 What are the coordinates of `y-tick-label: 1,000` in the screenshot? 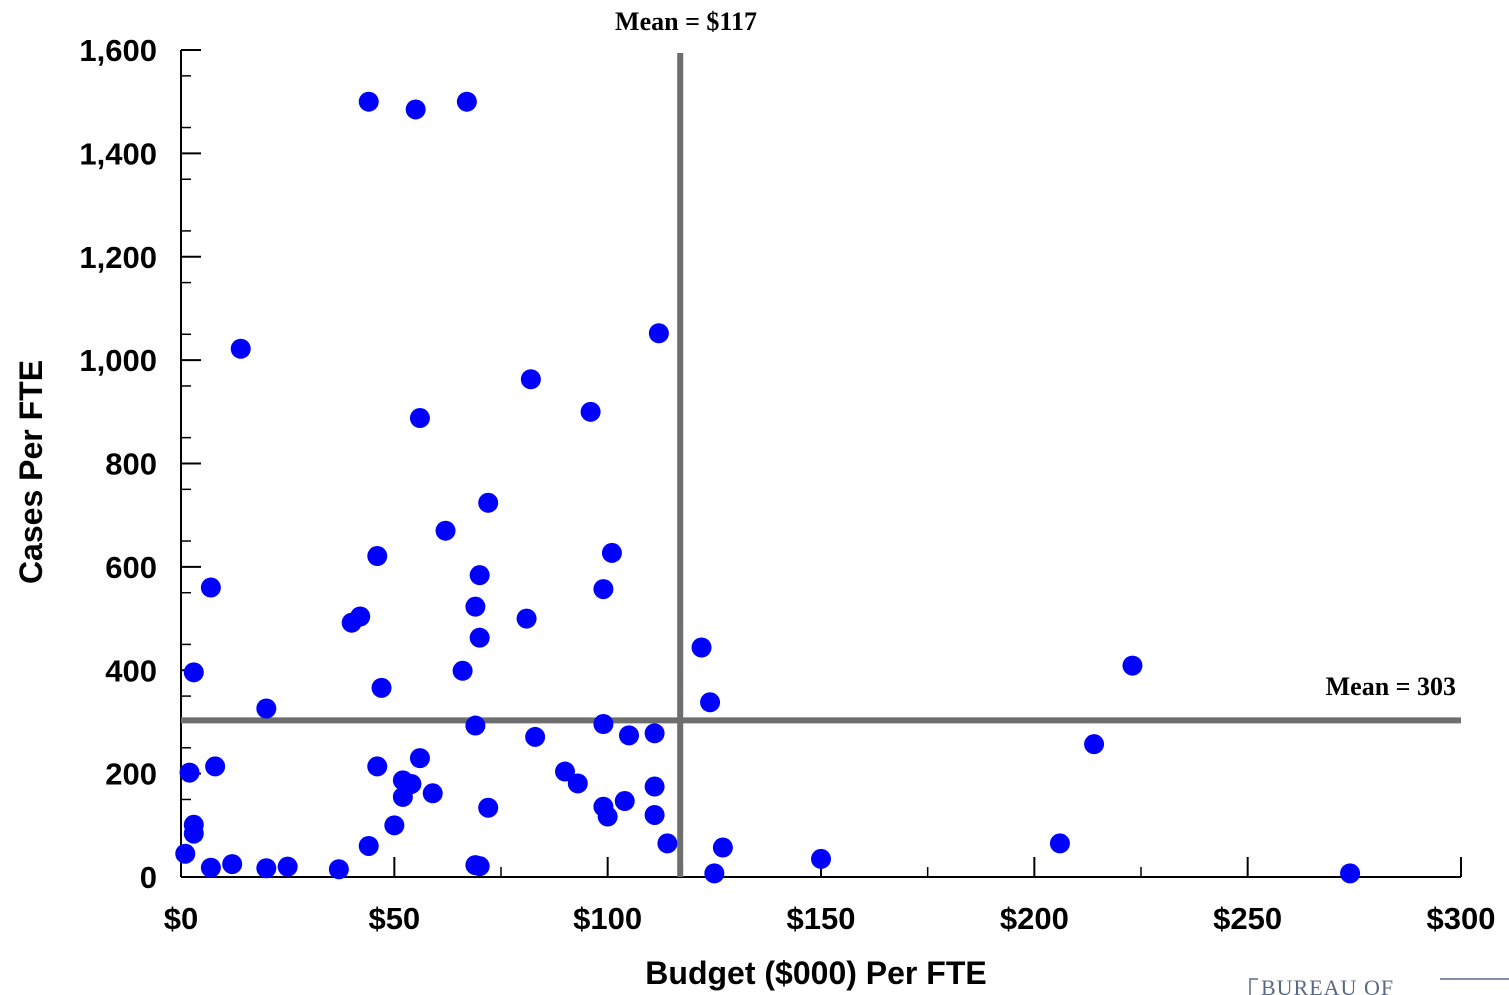 It's located at (118, 360).